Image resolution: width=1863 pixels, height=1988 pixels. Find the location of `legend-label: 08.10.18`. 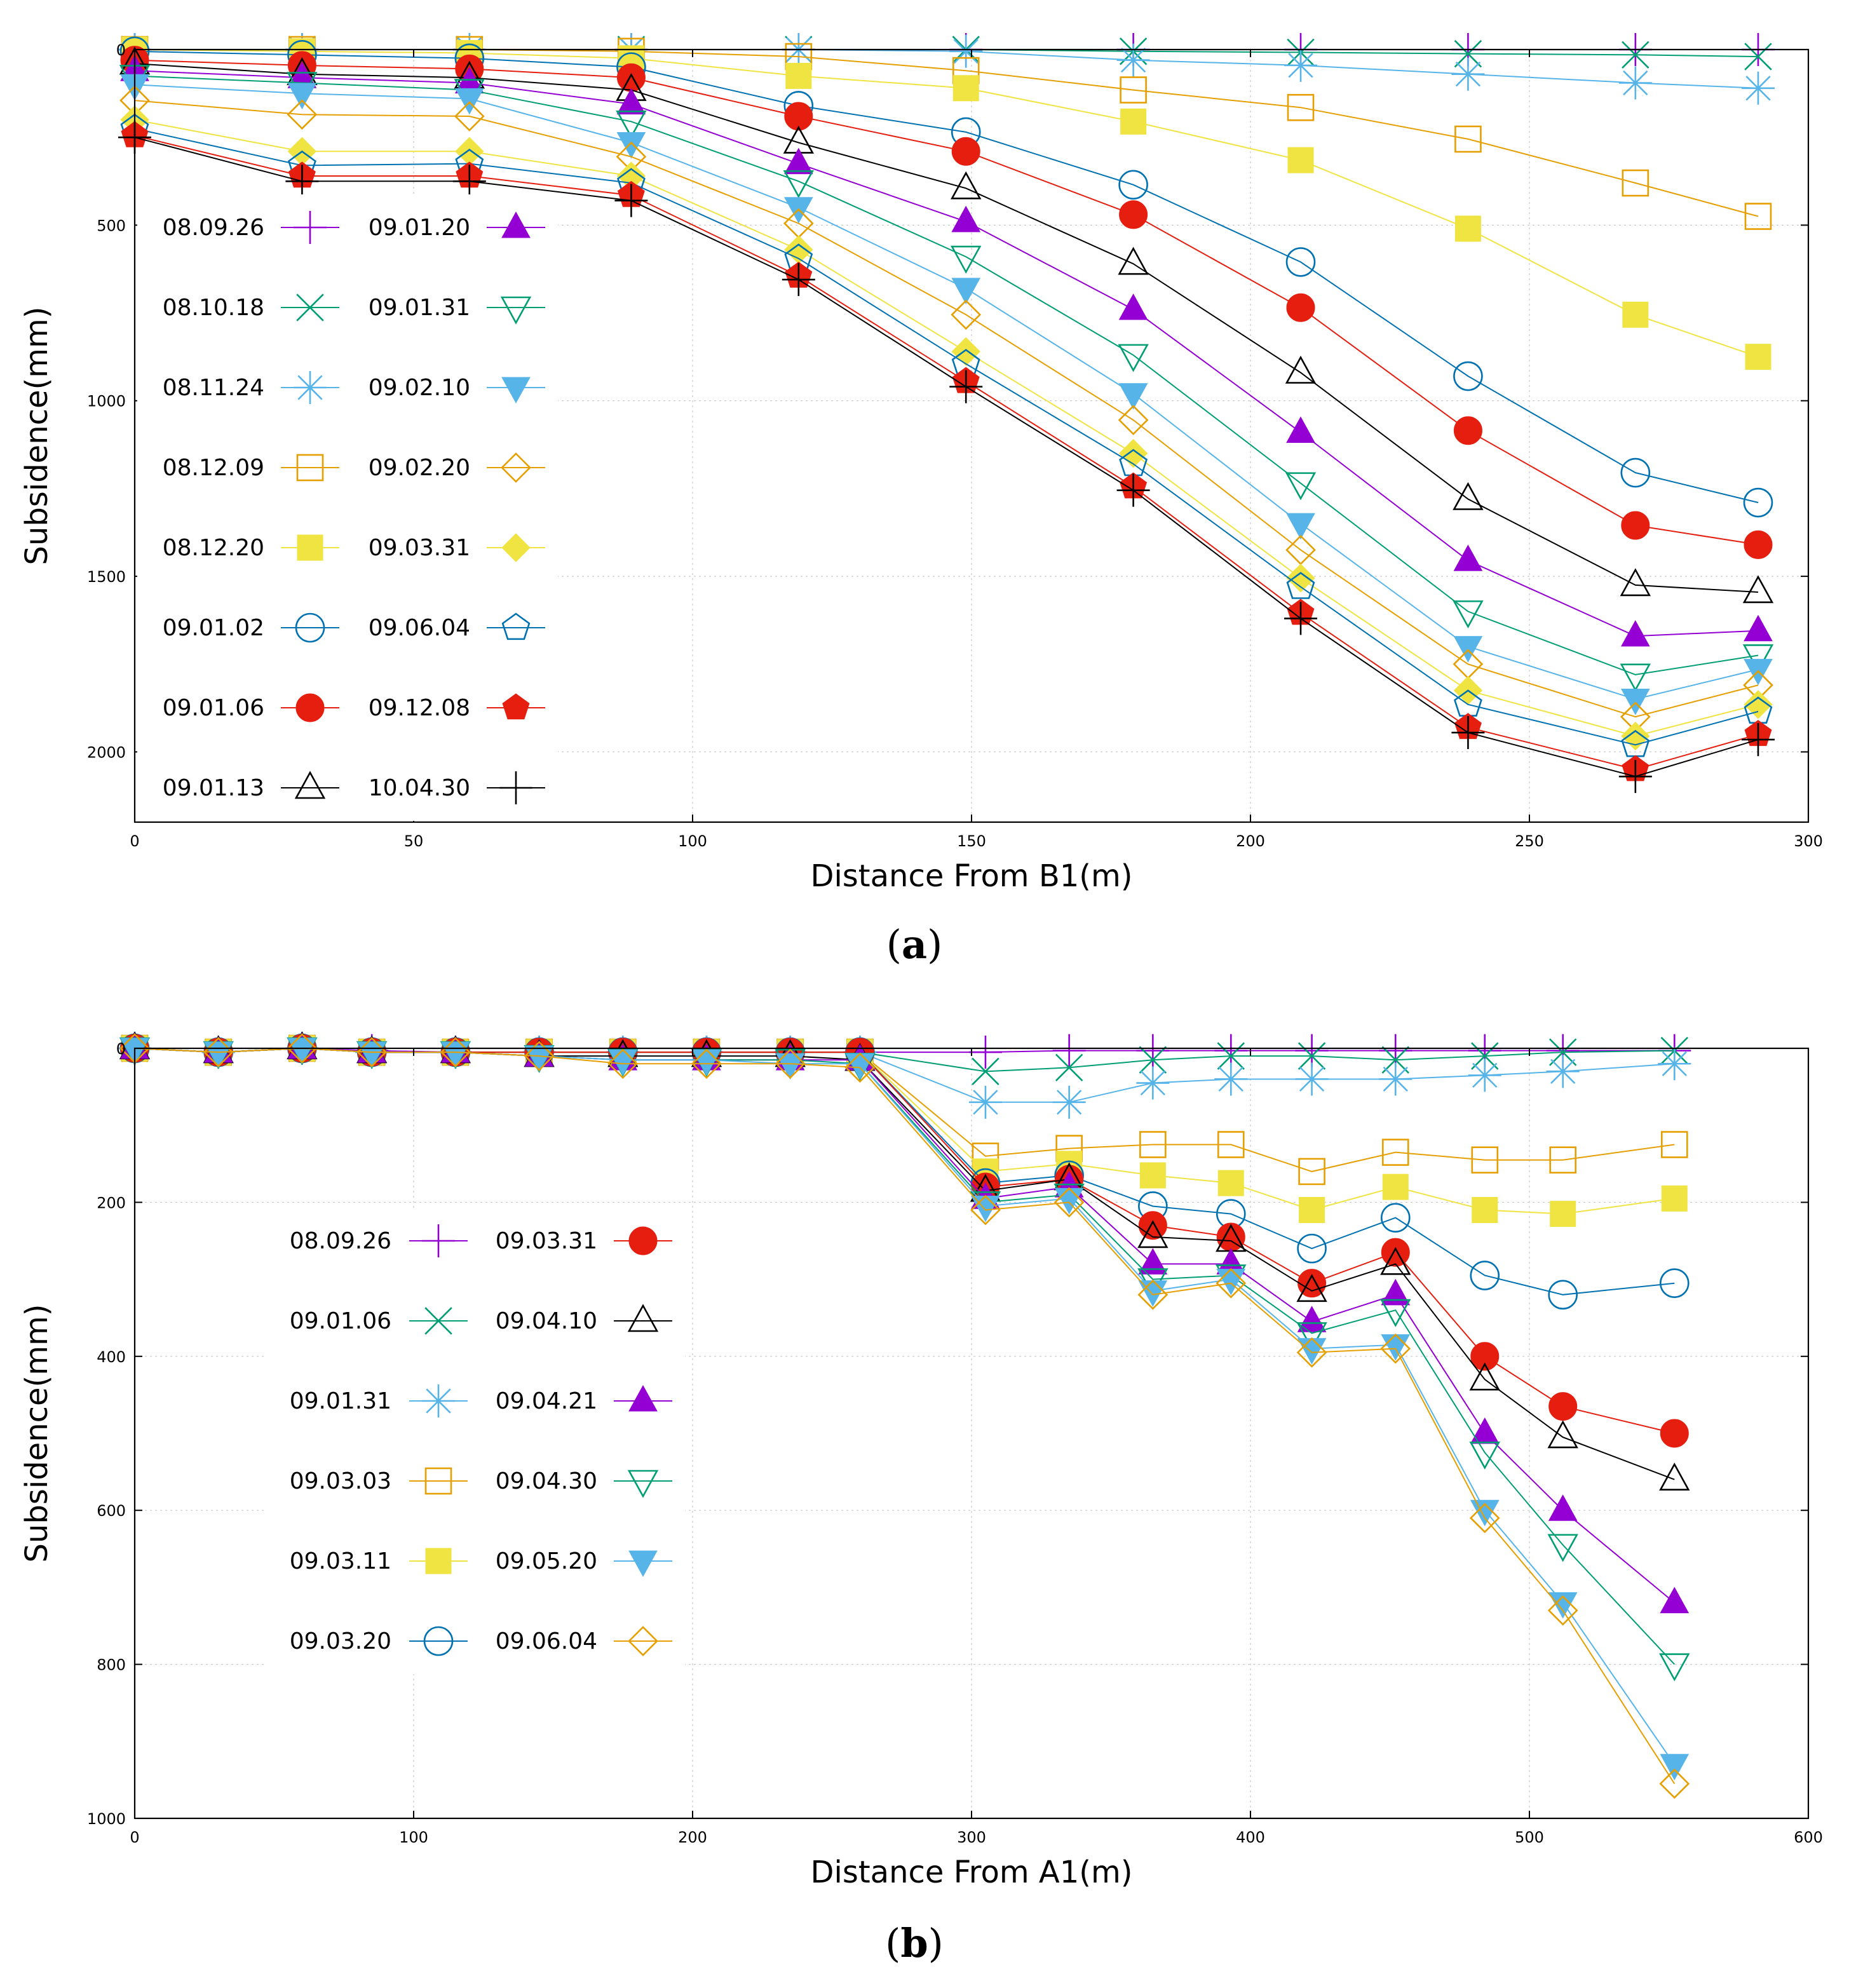

legend-label: 08.10.18 is located at coordinates (214, 308).